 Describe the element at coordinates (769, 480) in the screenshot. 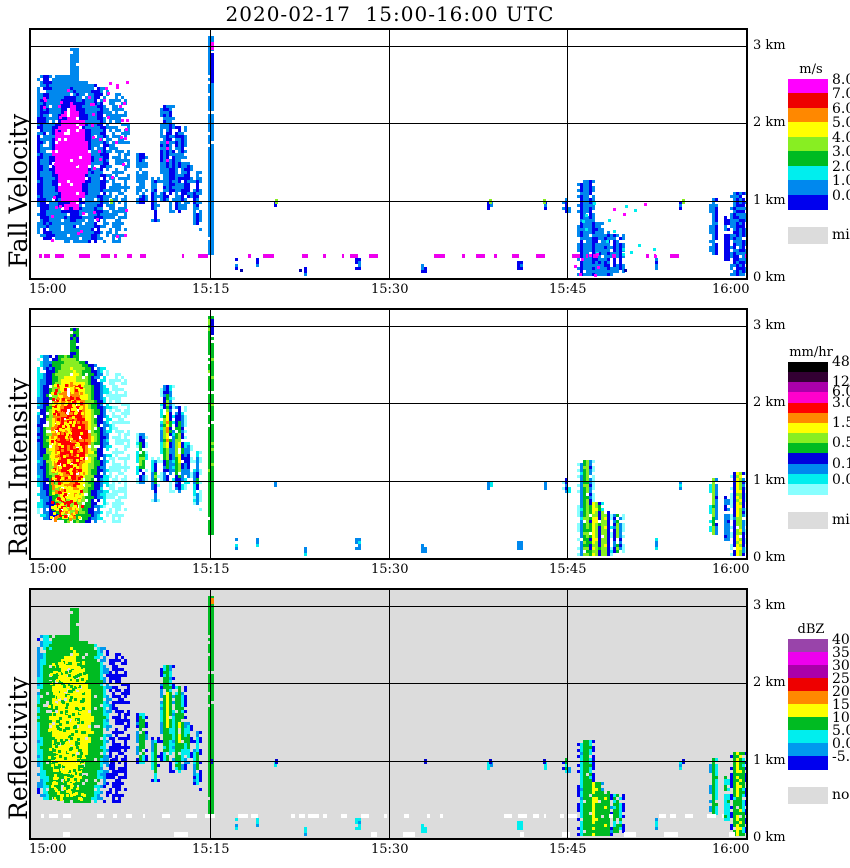

I see `y-axis-label: 1 km` at that location.